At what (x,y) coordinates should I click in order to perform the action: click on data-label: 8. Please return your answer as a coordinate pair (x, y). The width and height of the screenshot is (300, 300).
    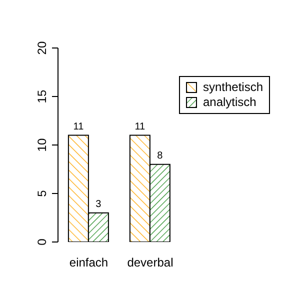
    Looking at the image, I should click on (160, 156).